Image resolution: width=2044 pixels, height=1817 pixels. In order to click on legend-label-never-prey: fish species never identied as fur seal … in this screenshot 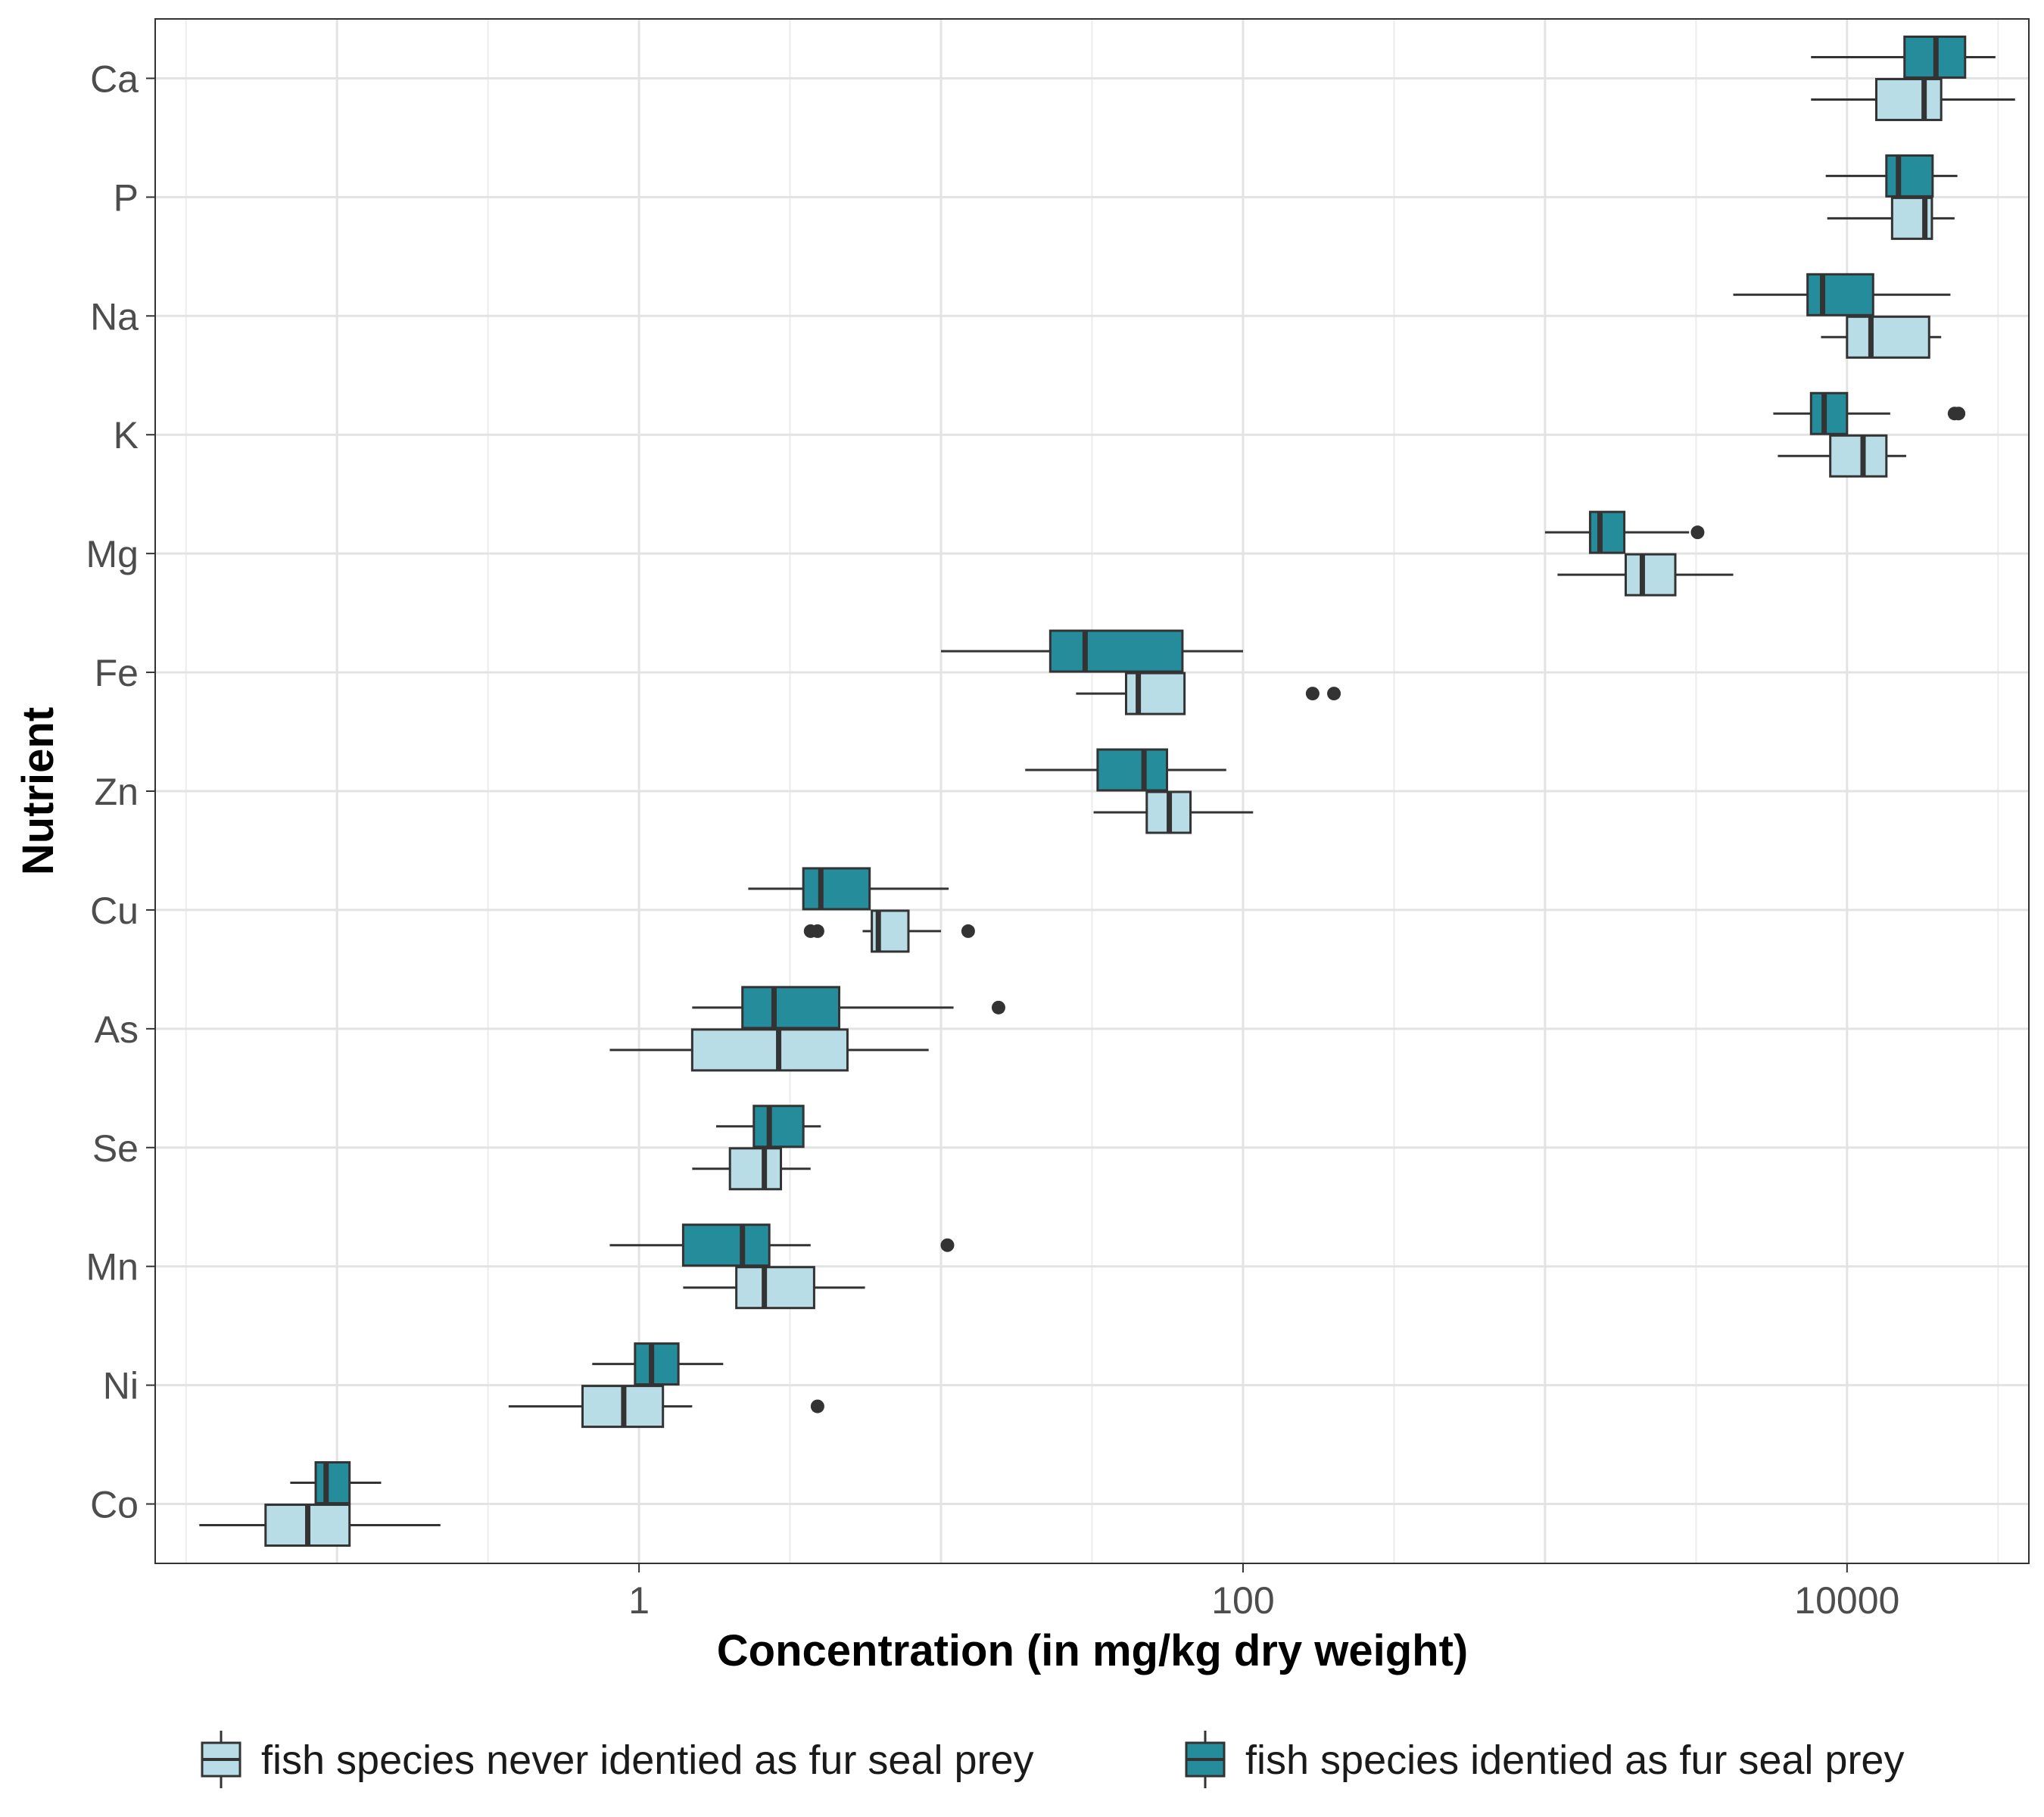, I will do `click(647, 1760)`.